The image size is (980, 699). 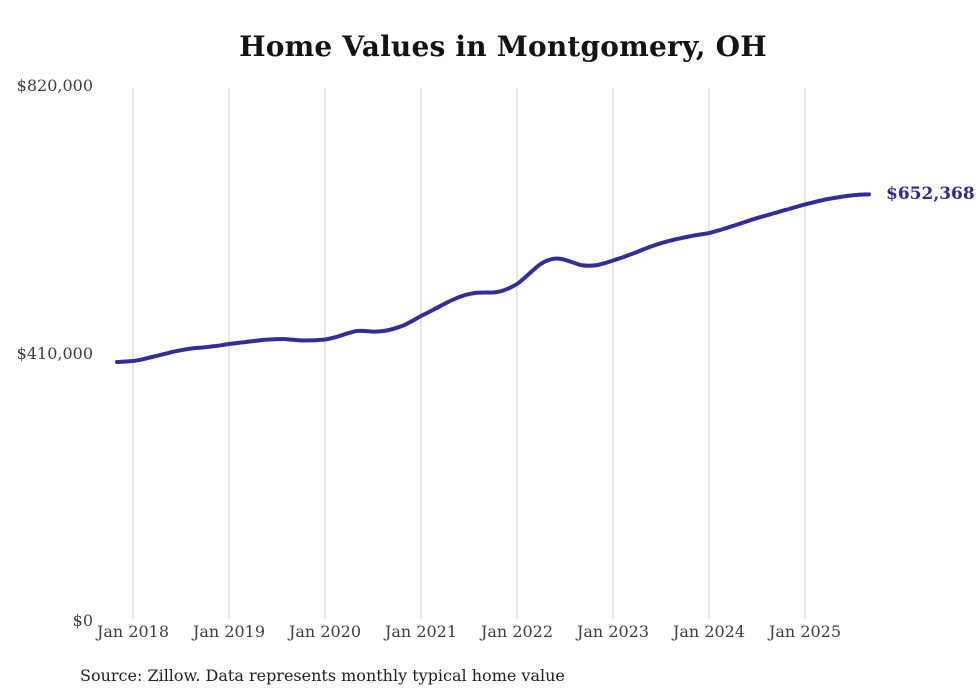 I want to click on x-tick-jan-2019: Jan 2019, so click(x=229, y=631).